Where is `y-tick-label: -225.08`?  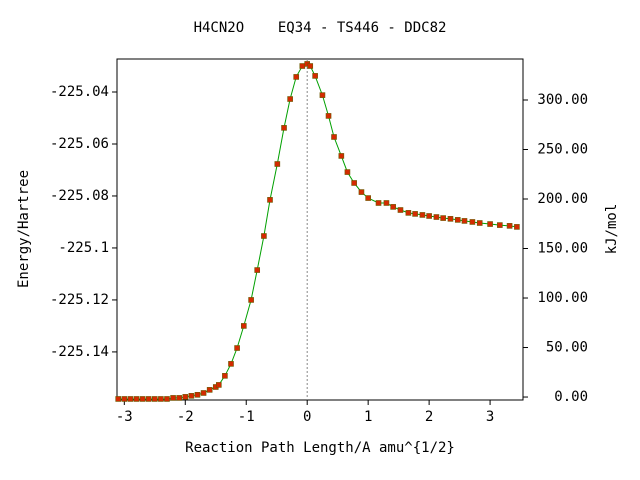
y-tick-label: -225.08 is located at coordinates (79, 196).